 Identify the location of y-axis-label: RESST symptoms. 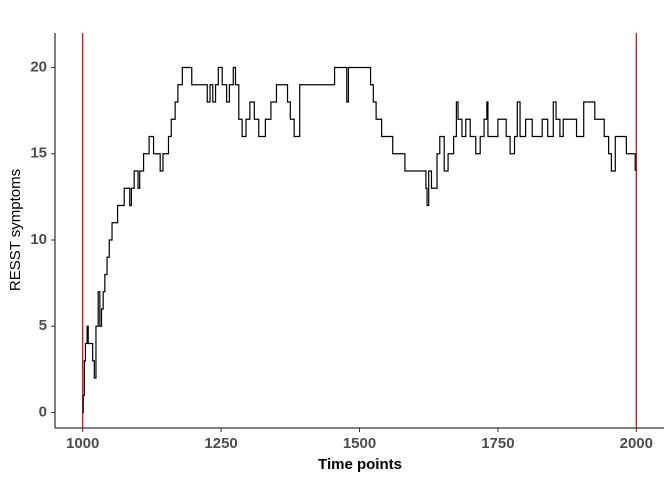
(15, 230).